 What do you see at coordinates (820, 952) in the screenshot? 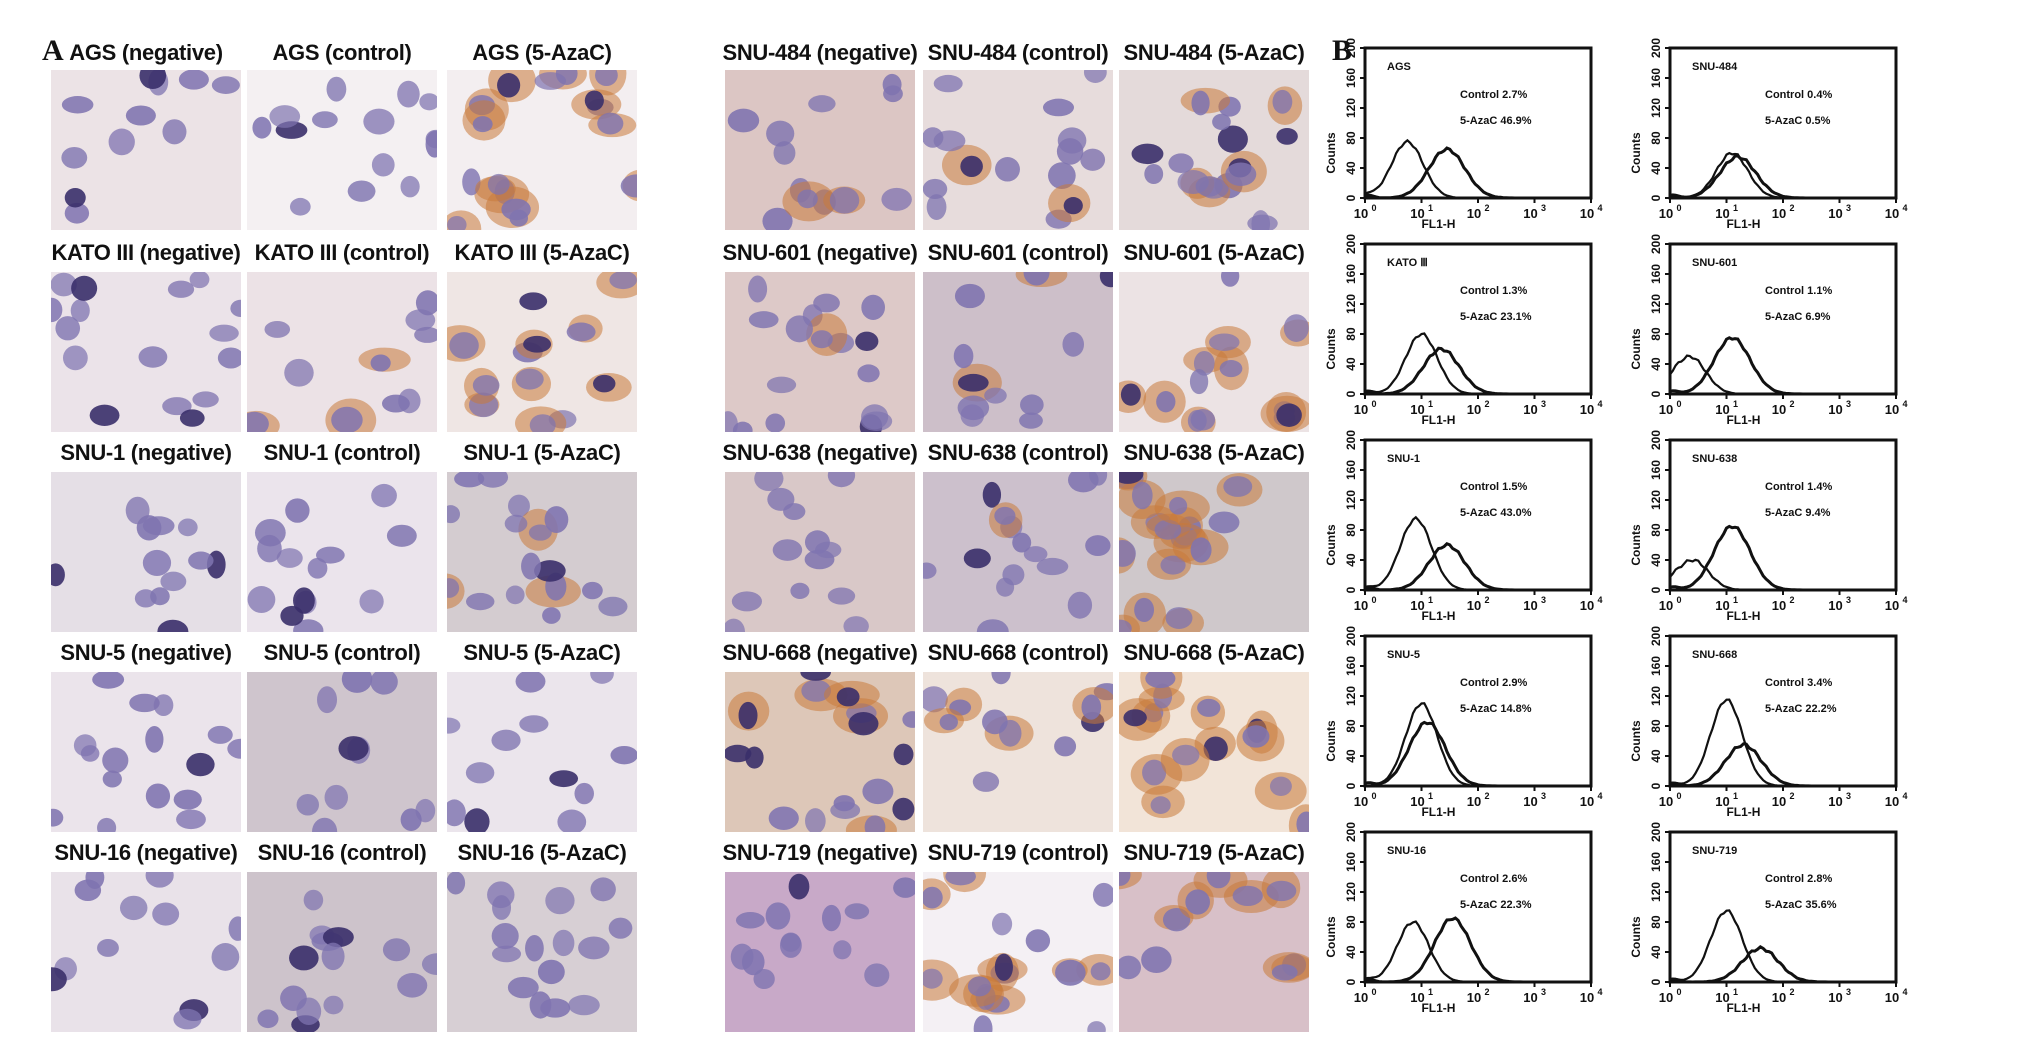
I see `right-micrograph-r5-c1` at bounding box center [820, 952].